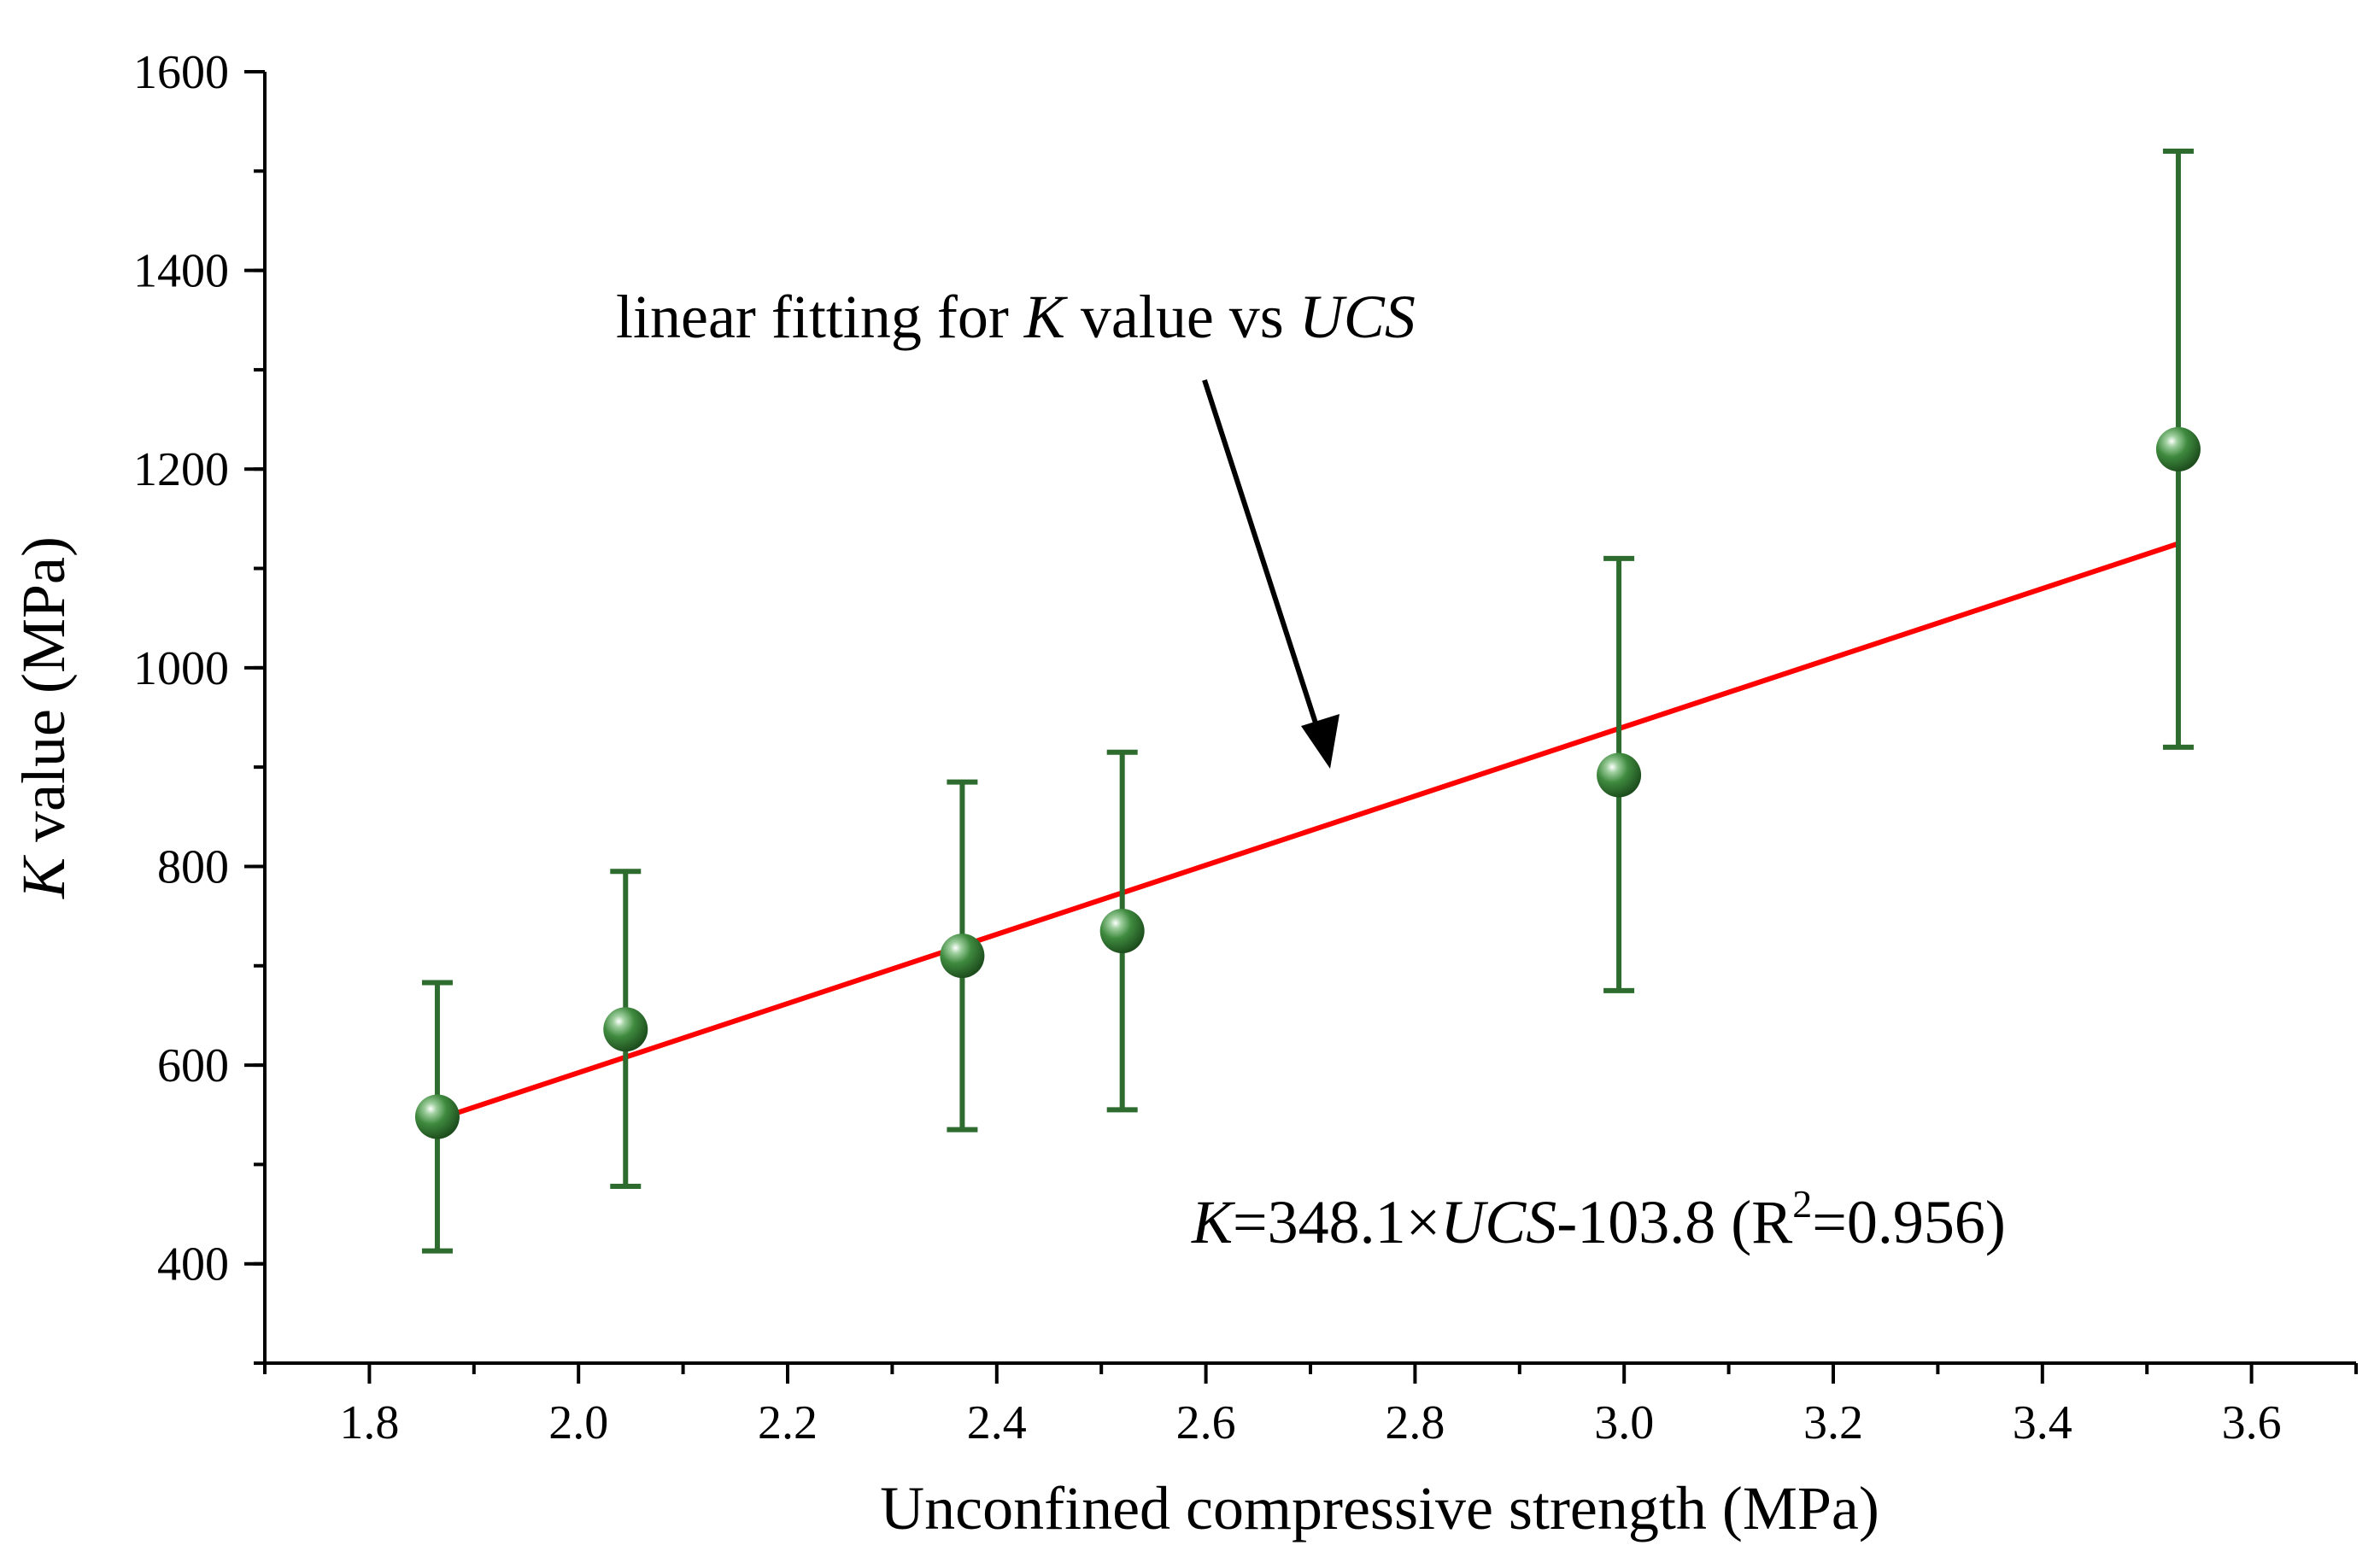 This screenshot has height=1557, width=2380. I want to click on y-tick-label: 600, so click(193, 1065).